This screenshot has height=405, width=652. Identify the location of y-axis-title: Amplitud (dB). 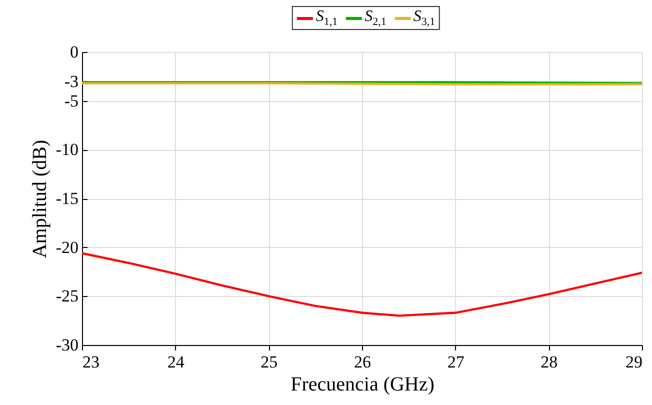
(39, 199).